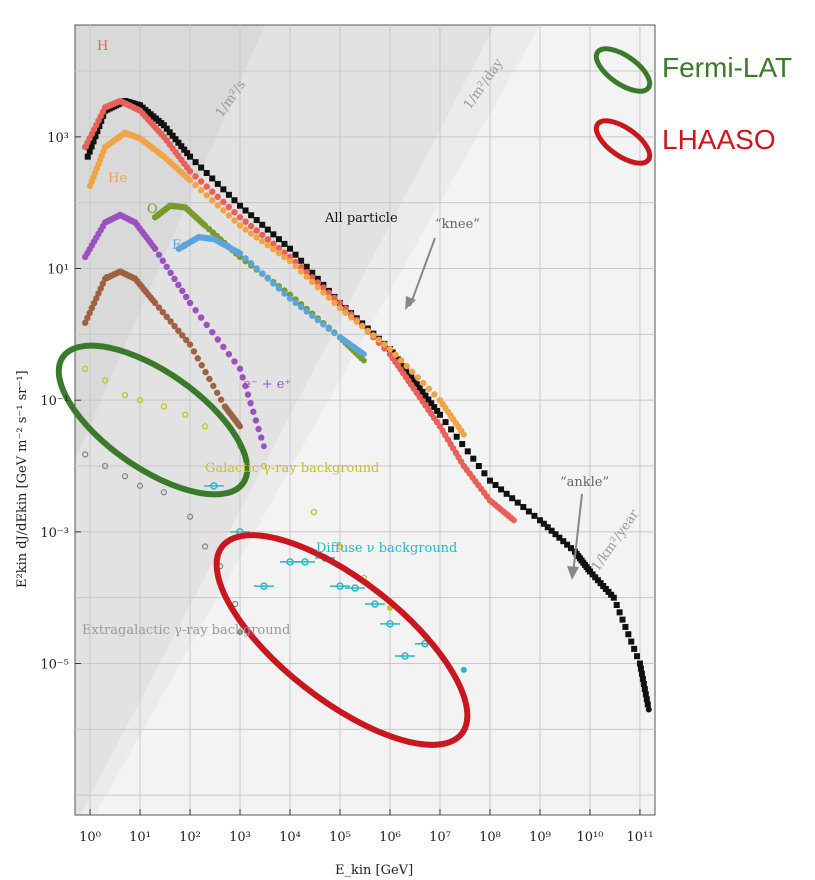 The height and width of the screenshot is (880, 815). What do you see at coordinates (727, 67) in the screenshot?
I see `legend-label-fermi-lat: Fermi-LAT` at bounding box center [727, 67].